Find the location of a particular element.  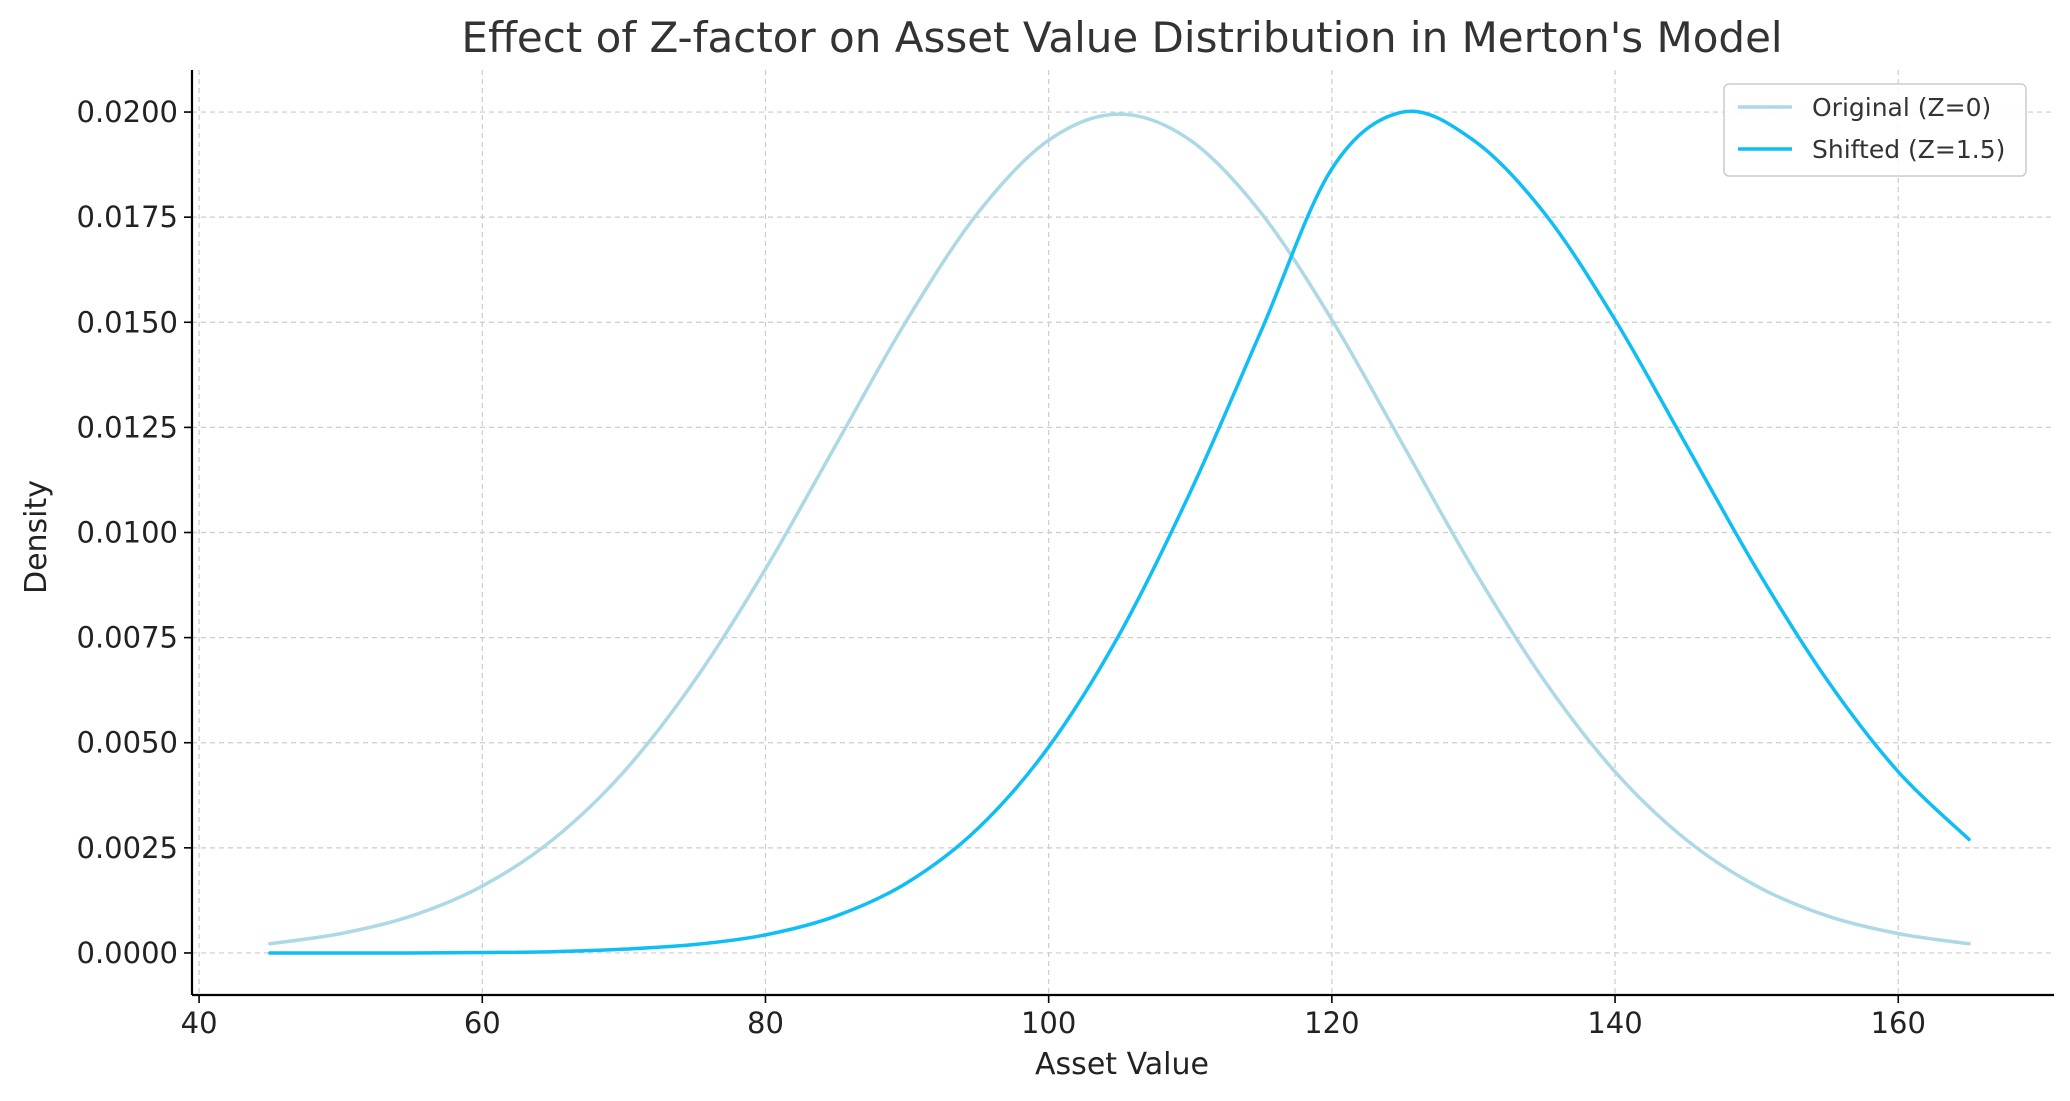

y-tick-label: 0.0200 is located at coordinates (127, 112).